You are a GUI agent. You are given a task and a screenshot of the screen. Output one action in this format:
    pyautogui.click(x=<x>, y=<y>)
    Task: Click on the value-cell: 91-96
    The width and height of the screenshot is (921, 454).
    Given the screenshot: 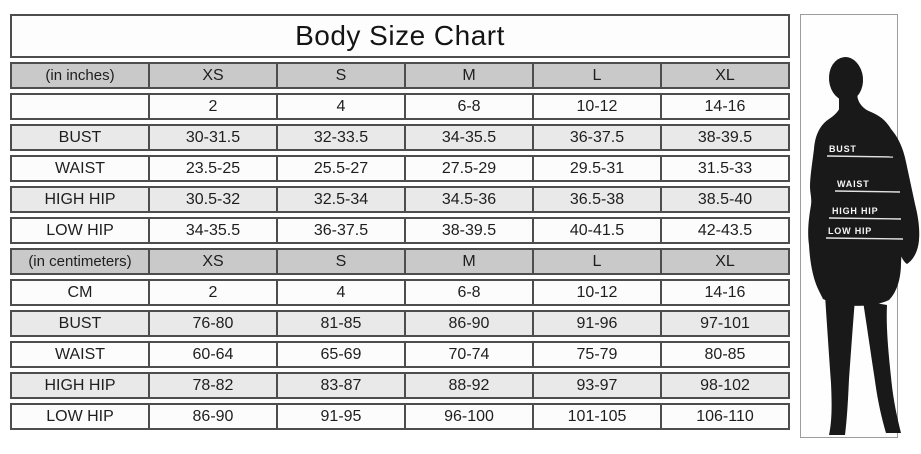 What is the action you would take?
    pyautogui.click(x=598, y=323)
    